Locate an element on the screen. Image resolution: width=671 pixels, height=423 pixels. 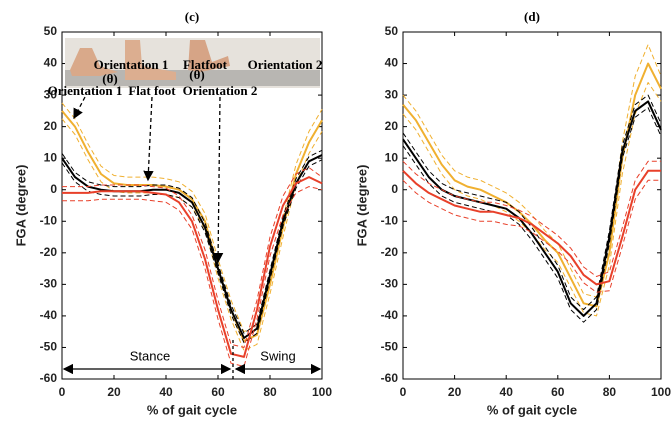
annotation: Swing is located at coordinates (277, 355).